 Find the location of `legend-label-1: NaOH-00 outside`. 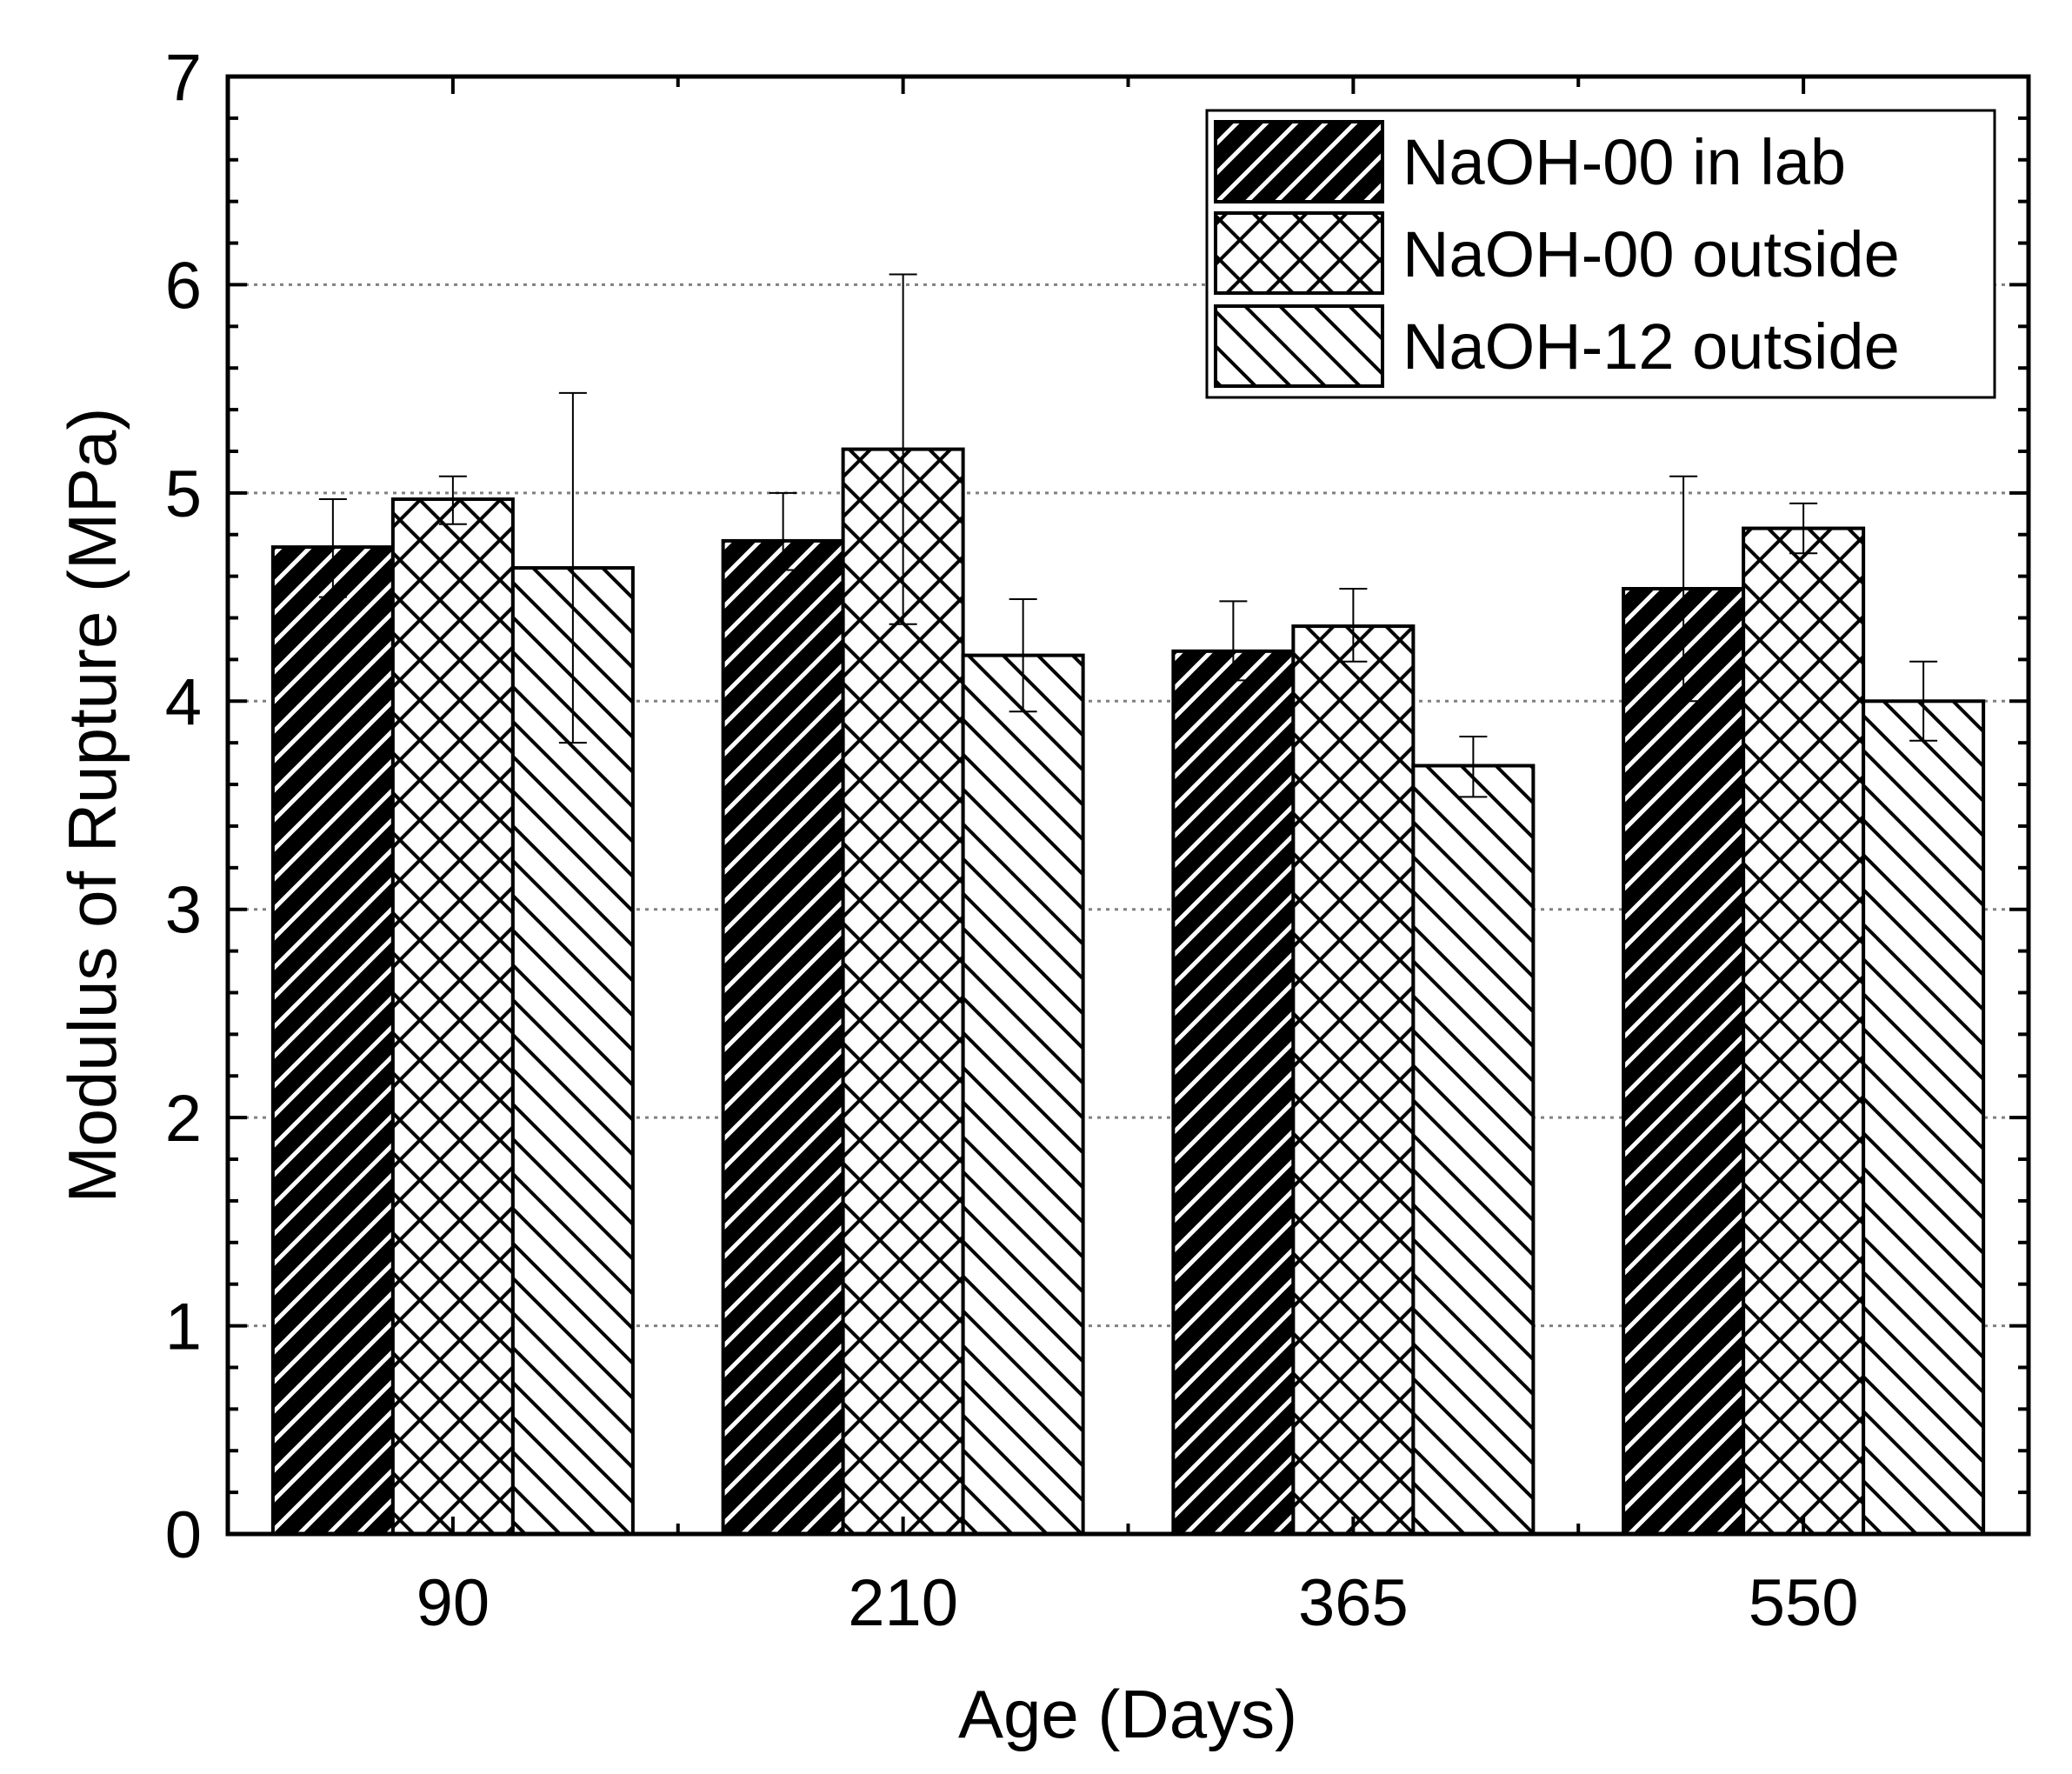

legend-label-1: NaOH-00 outside is located at coordinates (1651, 254).